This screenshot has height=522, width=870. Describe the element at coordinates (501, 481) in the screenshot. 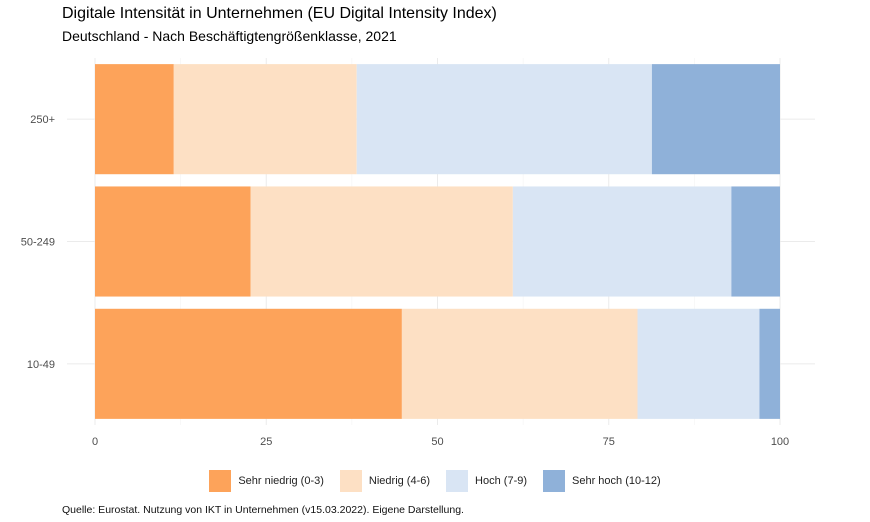

I see `legend-label: Hoch (7-9)` at that location.